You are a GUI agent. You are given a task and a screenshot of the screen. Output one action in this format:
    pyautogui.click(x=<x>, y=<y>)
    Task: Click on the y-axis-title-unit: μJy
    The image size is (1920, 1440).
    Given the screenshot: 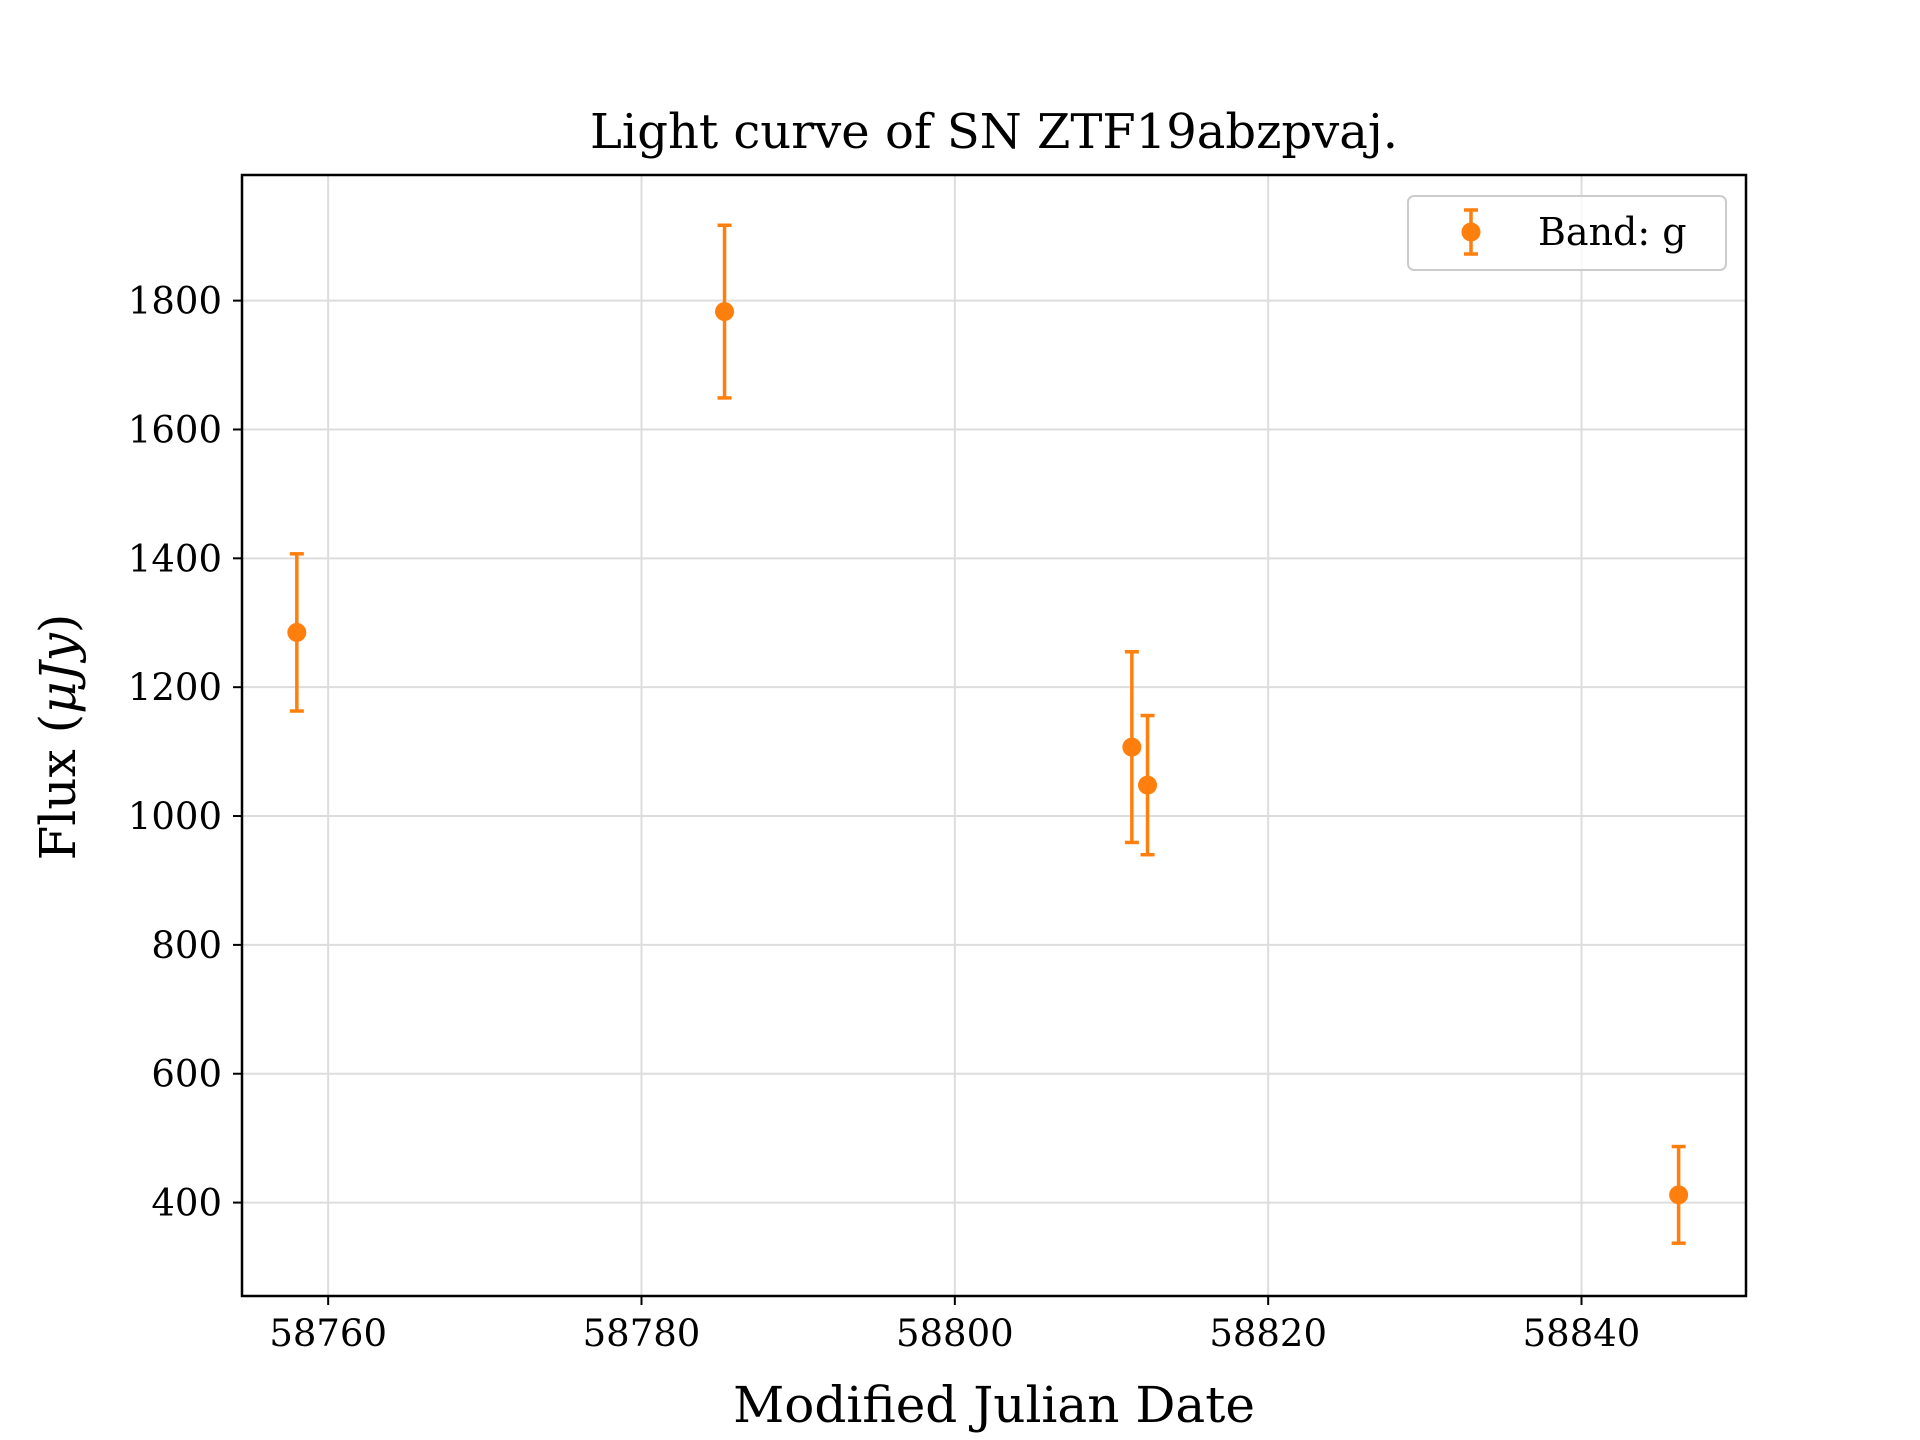 What is the action you would take?
    pyautogui.click(x=58, y=673)
    